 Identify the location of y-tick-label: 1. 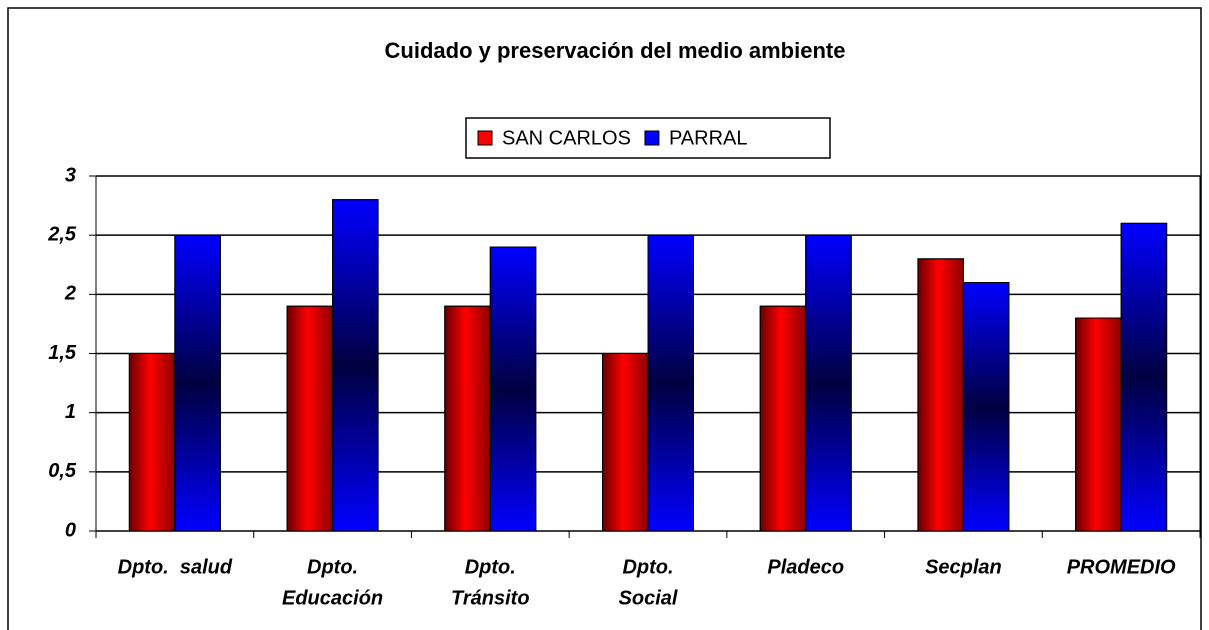
(70, 412).